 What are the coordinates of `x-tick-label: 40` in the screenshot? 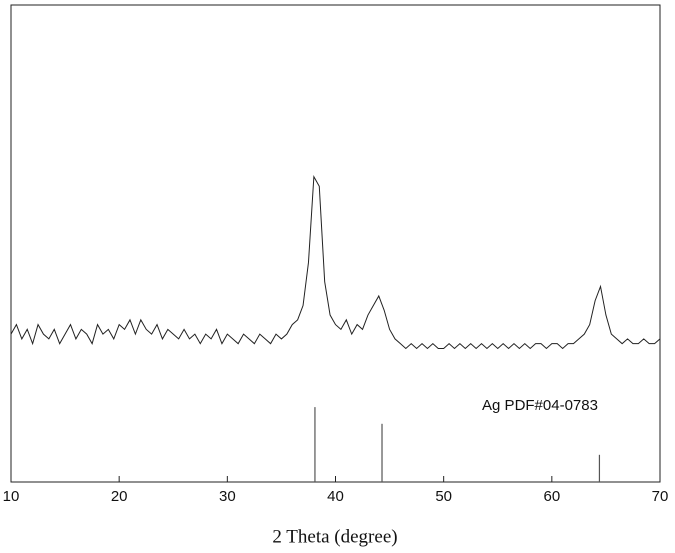 It's located at (335, 496).